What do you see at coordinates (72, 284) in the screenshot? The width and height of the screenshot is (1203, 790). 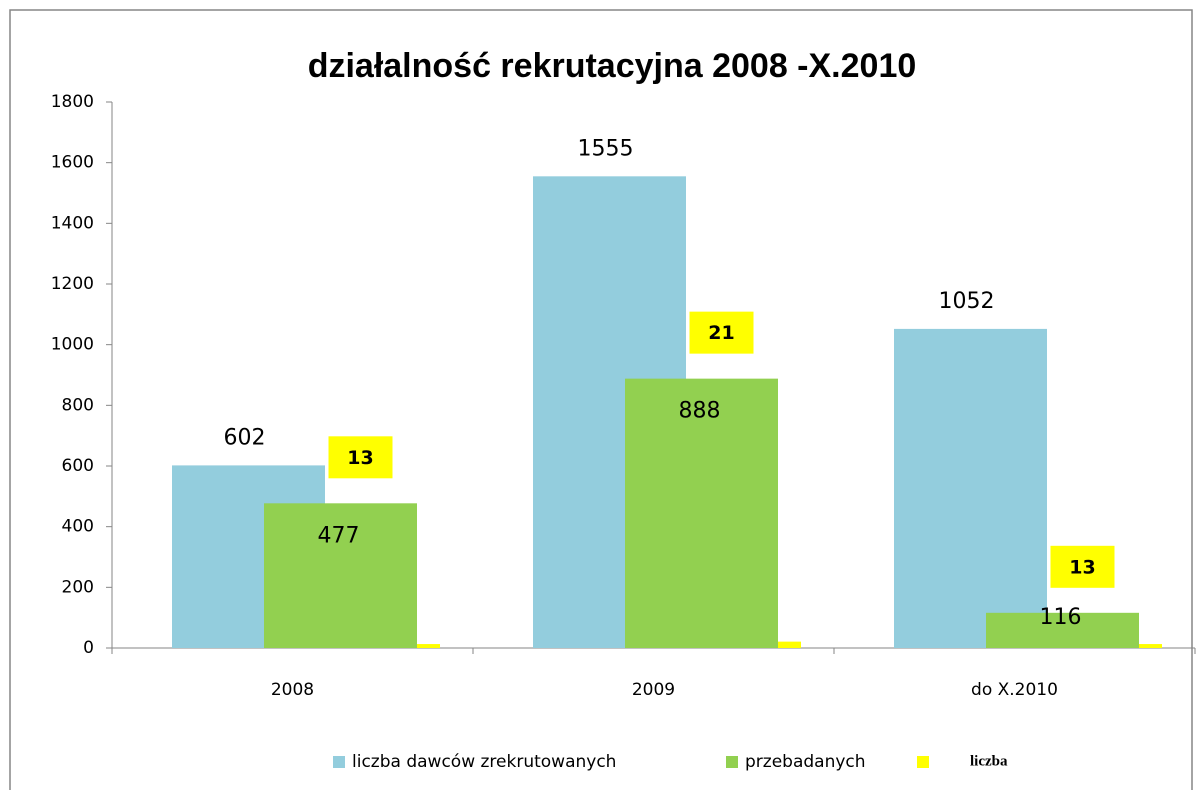 I see `y-tick-label: 1200` at bounding box center [72, 284].